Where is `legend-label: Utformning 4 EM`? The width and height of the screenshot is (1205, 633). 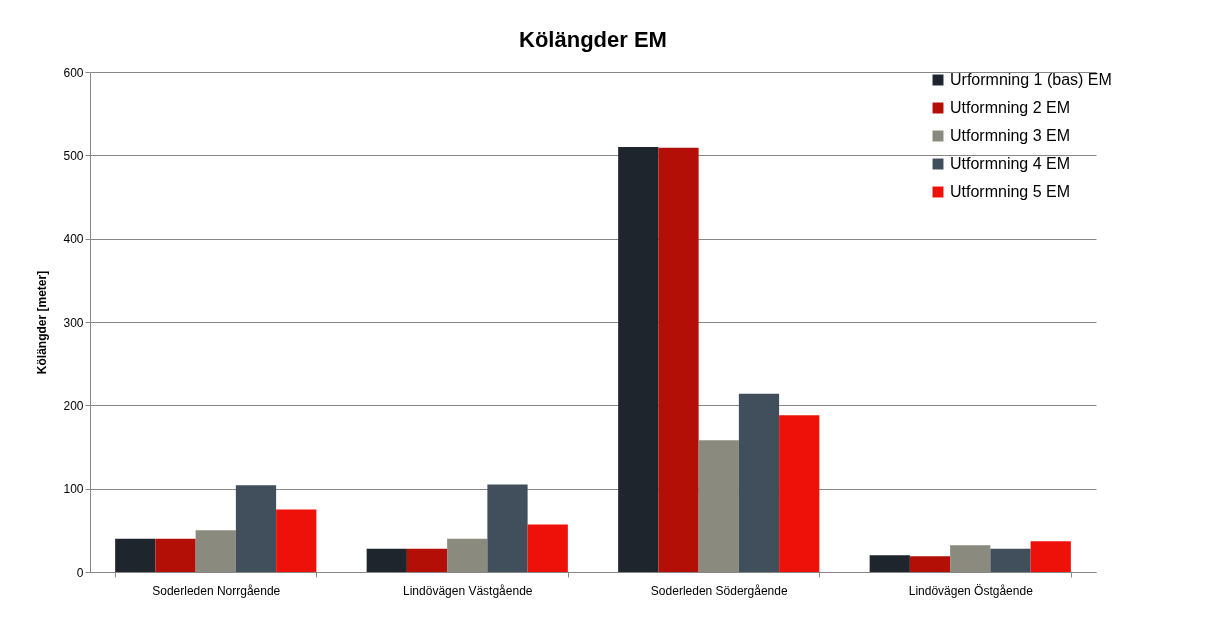 legend-label: Utformning 4 EM is located at coordinates (1010, 163).